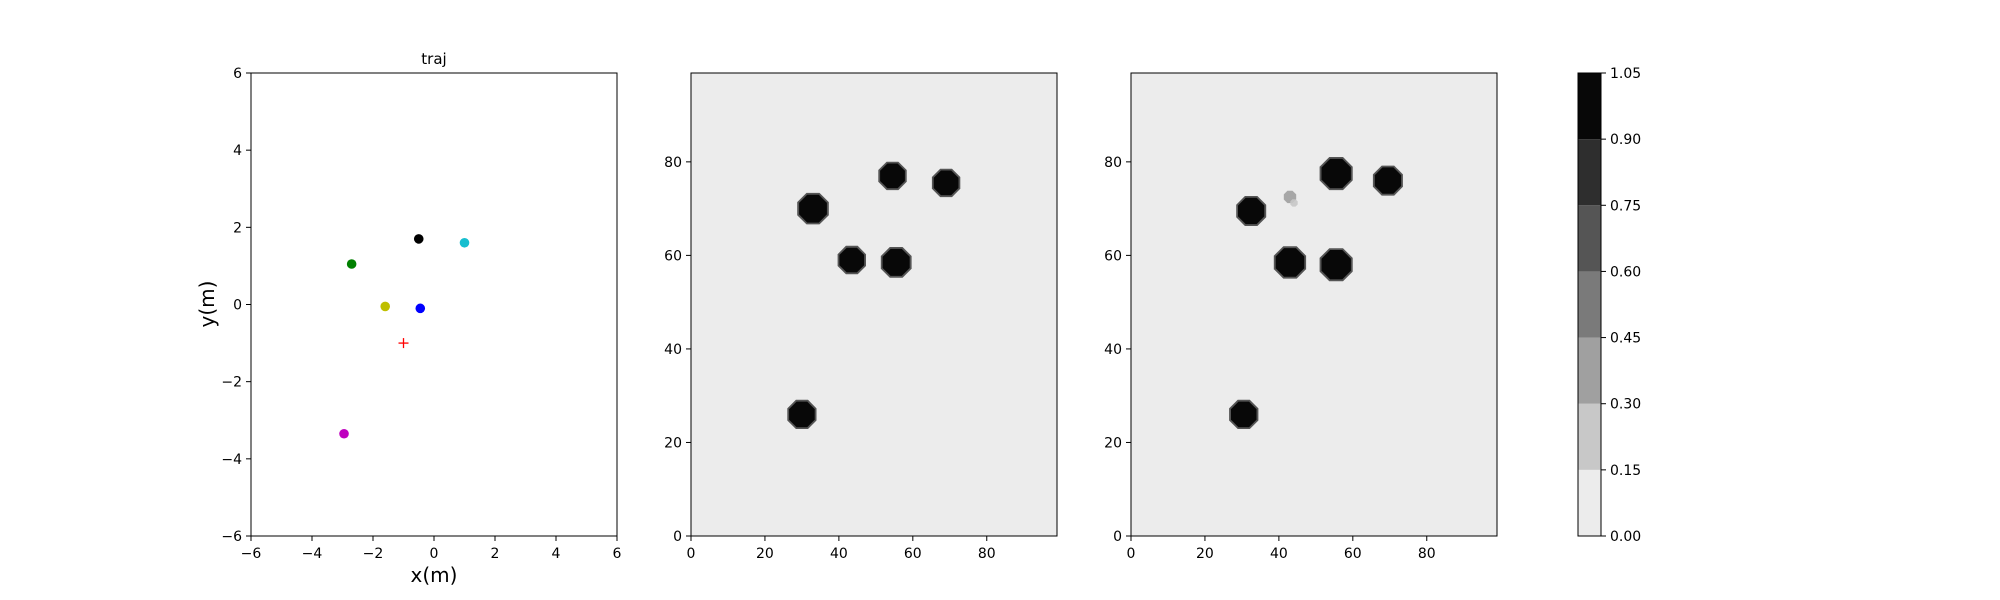  Describe the element at coordinates (231, 537) in the screenshot. I see `y-tick-label: −6` at that location.